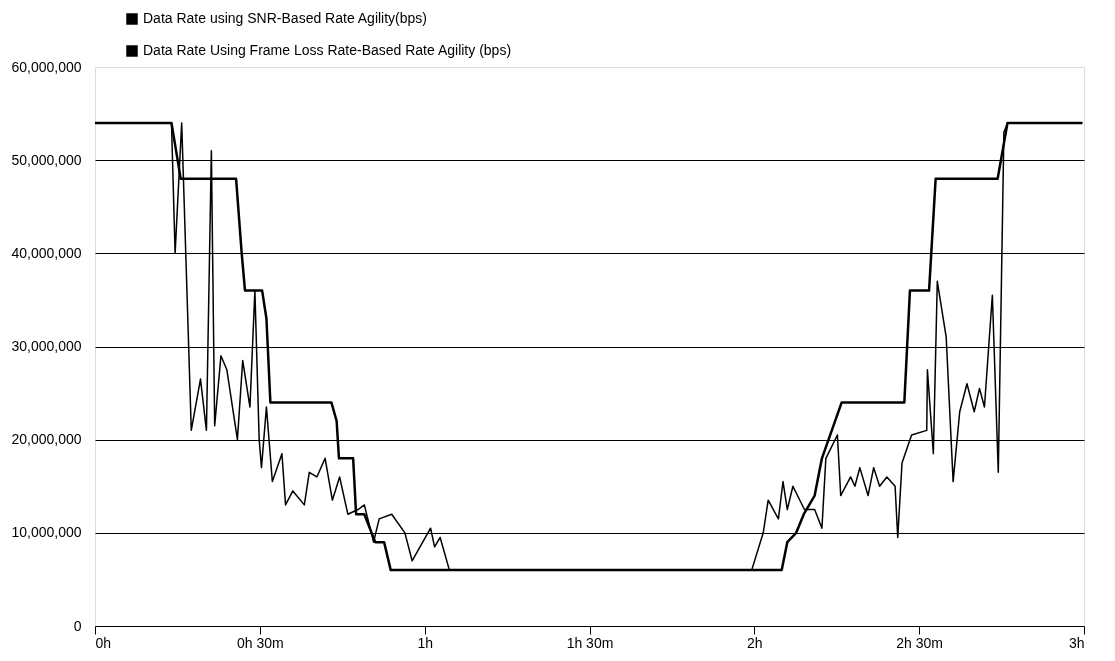  What do you see at coordinates (46, 66) in the screenshot?
I see `y-tick-label: 60,000,000` at bounding box center [46, 66].